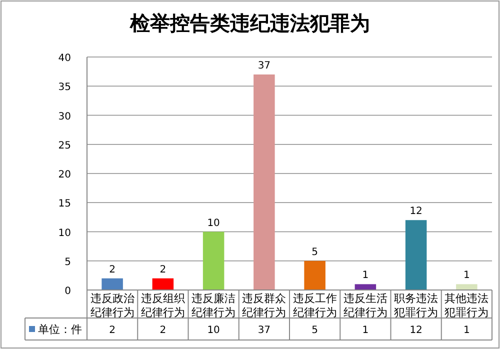 Image resolution: width=500 pixels, height=349 pixels. What do you see at coordinates (264, 305) in the screenshot?
I see `x-tick-label: 违反群众纪律行为` at bounding box center [264, 305].